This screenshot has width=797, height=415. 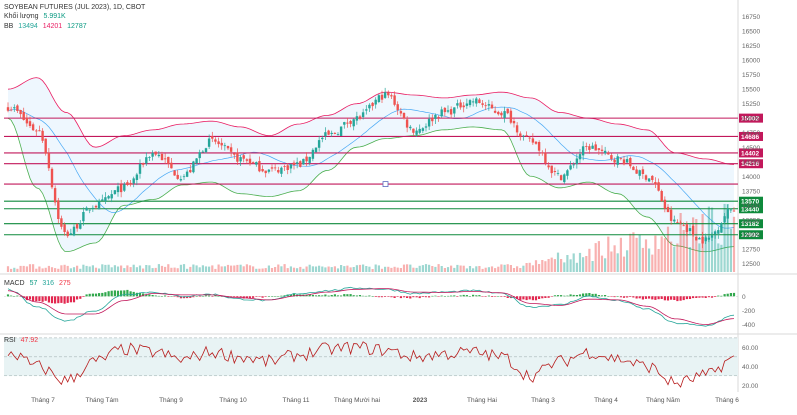 I want to click on rsi-axis-tick: 40.00, so click(x=750, y=367).